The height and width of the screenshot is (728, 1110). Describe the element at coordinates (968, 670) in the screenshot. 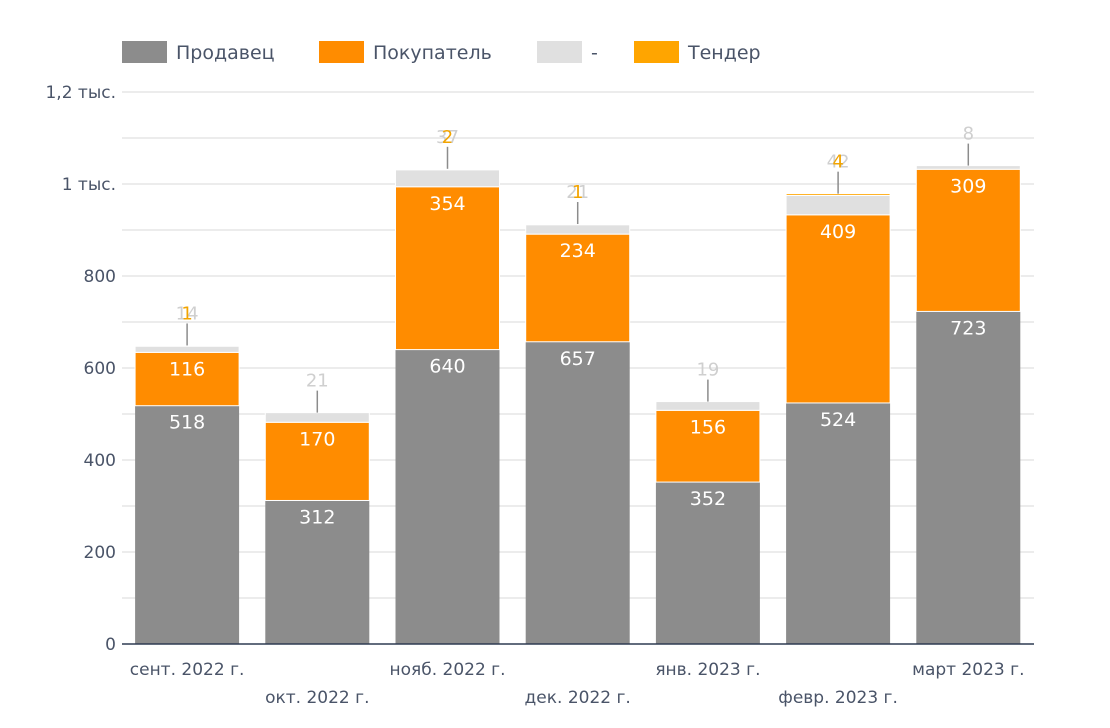

I see `x-tick-label: март 2023 г.` at that location.